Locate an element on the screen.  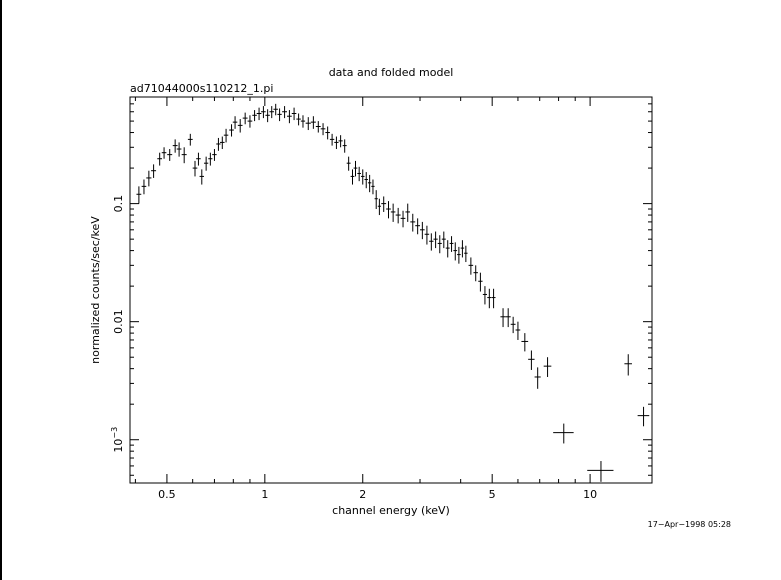
y-tick-label: 10−3 is located at coordinates (117, 440).